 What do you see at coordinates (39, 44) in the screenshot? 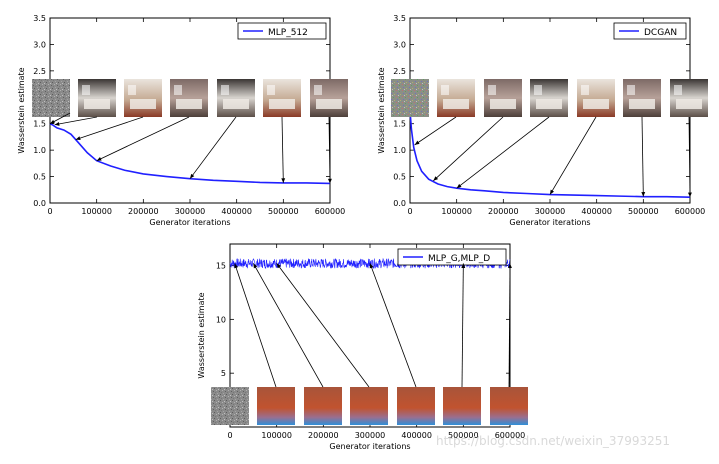
I see `y-tick-label: 3.0` at bounding box center [39, 44].